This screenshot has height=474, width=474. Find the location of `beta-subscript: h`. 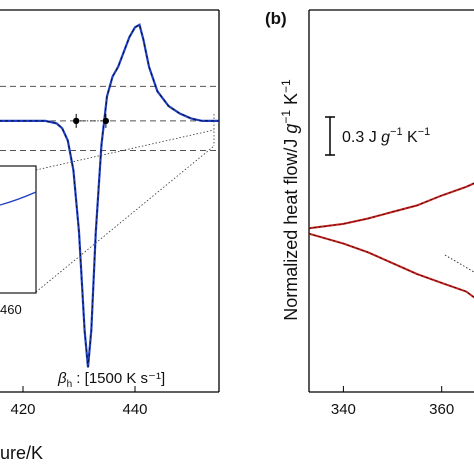

beta-subscript: h is located at coordinates (70, 384).